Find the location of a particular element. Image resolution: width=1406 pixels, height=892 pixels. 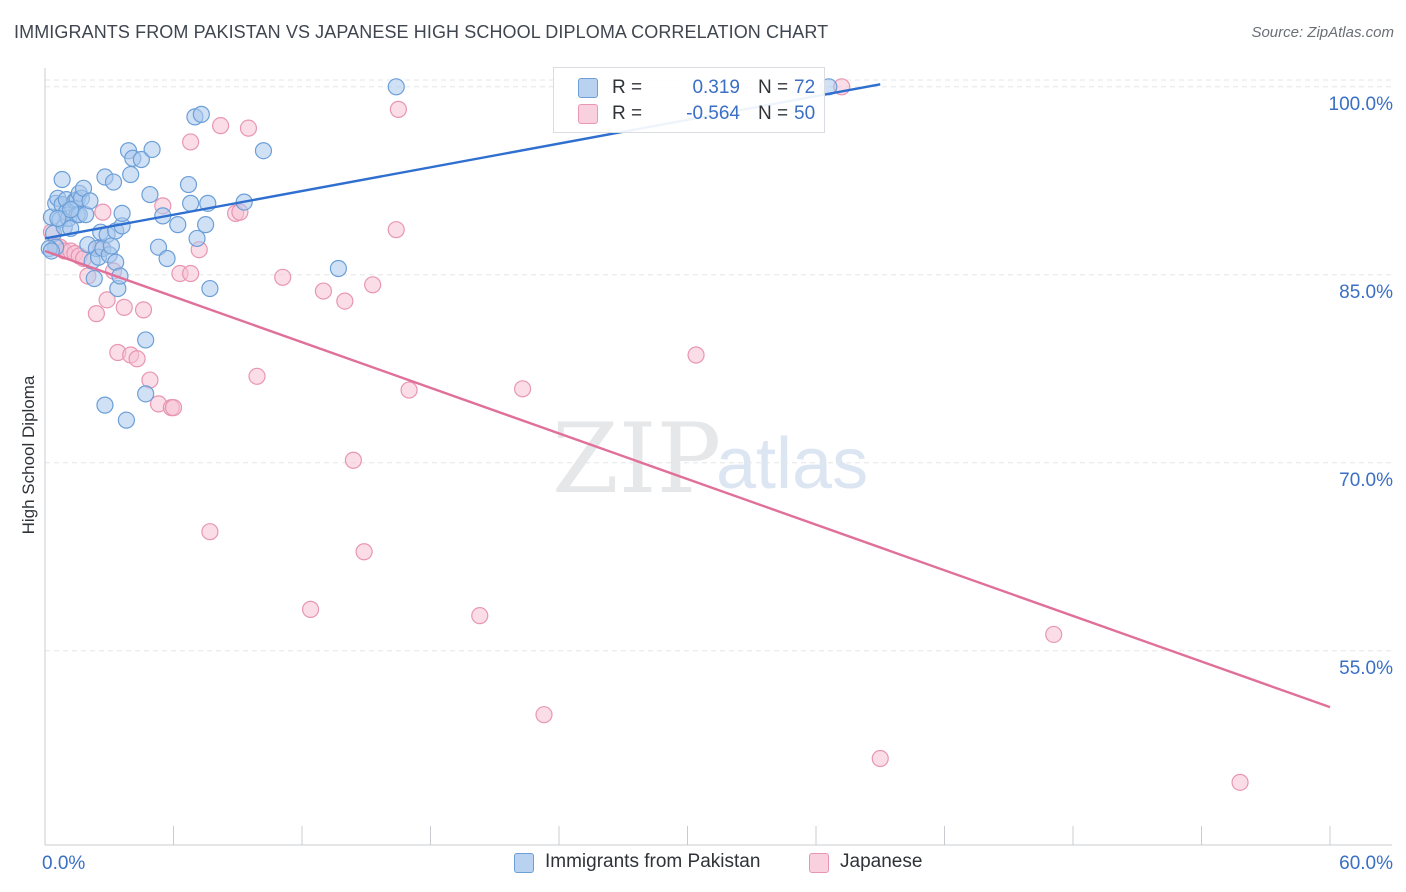

y-tick-label: 55.0% is located at coordinates (1366, 668).